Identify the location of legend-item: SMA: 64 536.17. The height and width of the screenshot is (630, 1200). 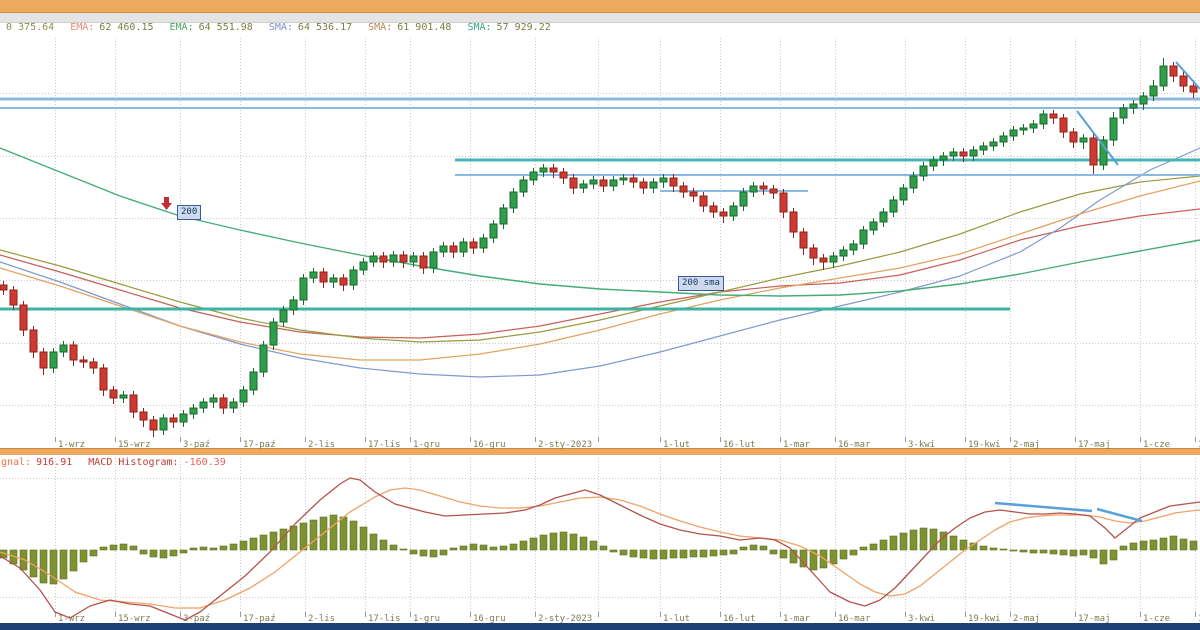
(310, 27).